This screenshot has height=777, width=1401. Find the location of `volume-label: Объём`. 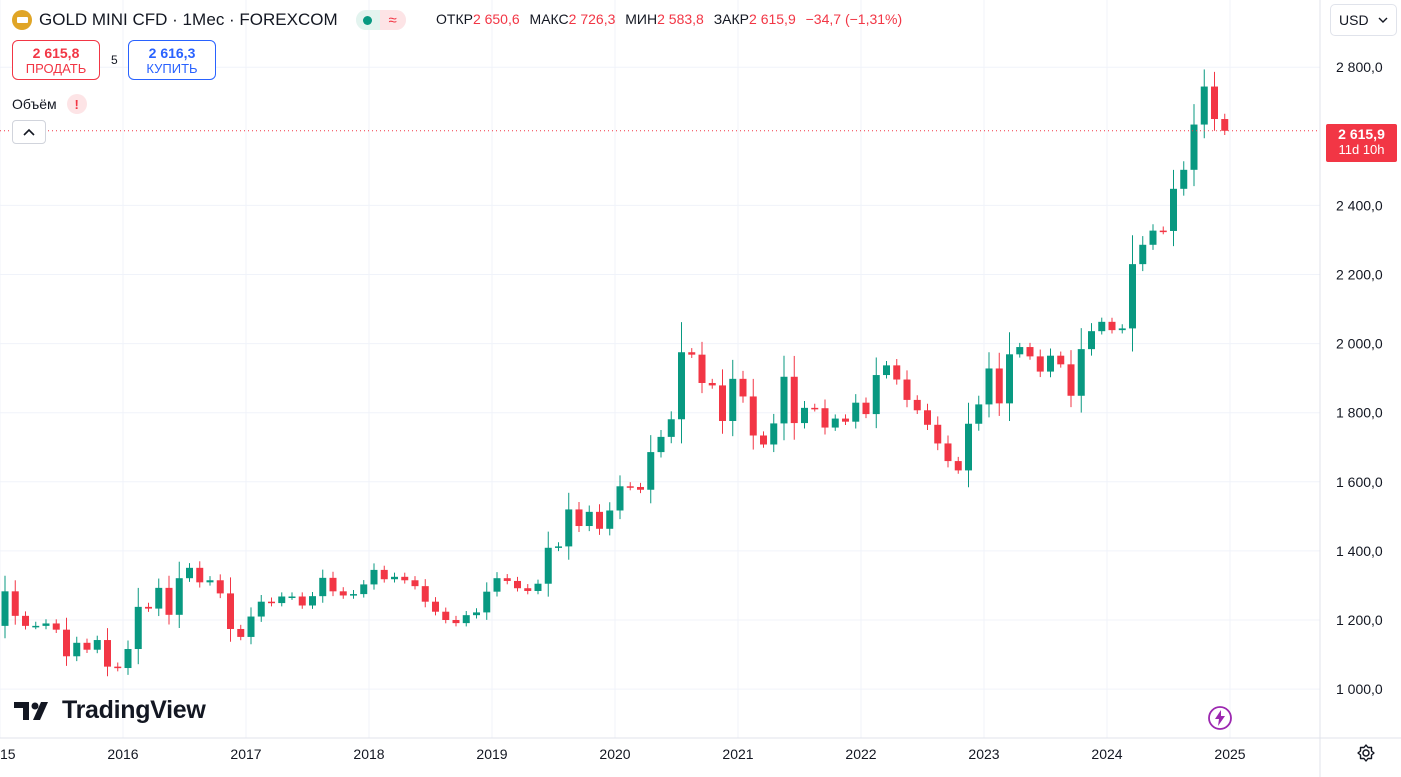

volume-label: Объём is located at coordinates (34, 104).